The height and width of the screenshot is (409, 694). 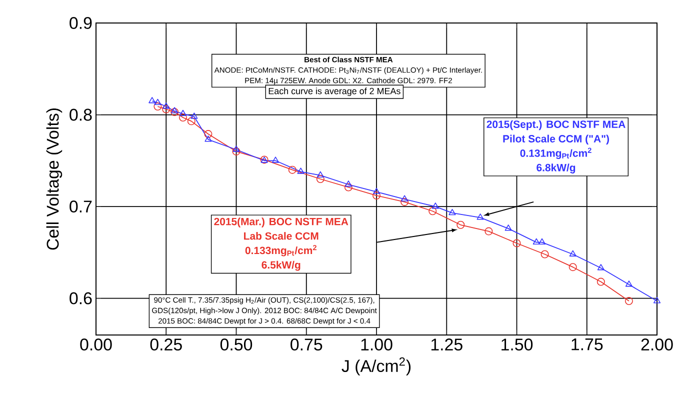 I want to click on x-tick-label: 0.25, so click(x=166, y=344).